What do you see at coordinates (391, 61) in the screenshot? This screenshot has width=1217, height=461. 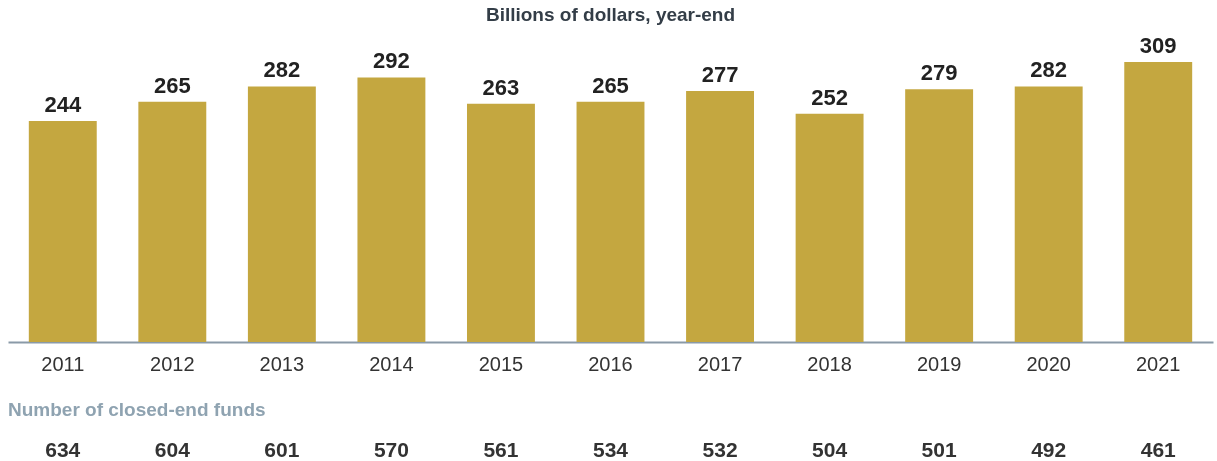 I see `data-label: 292` at bounding box center [391, 61].